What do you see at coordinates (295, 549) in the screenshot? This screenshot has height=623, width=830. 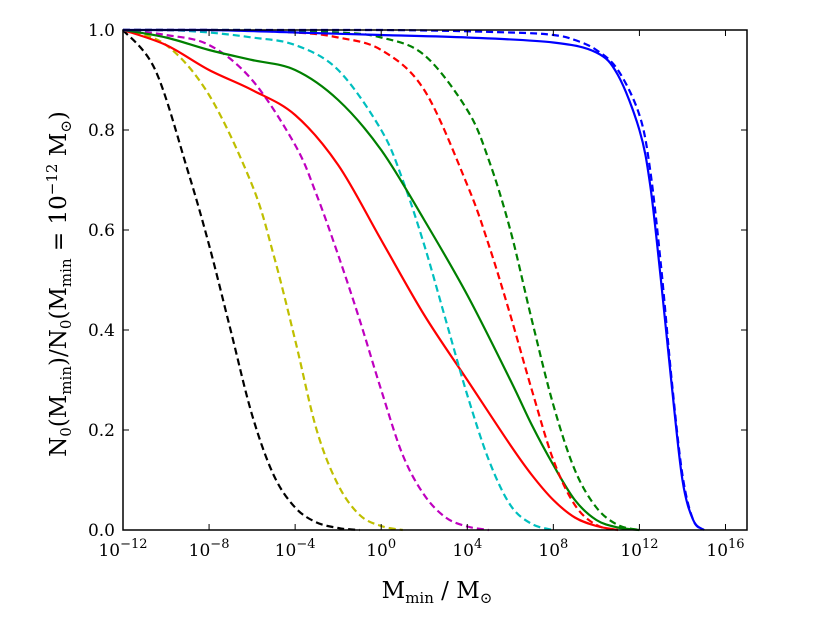 I see `x-tick-label: 10⁻⁴` at bounding box center [295, 549].